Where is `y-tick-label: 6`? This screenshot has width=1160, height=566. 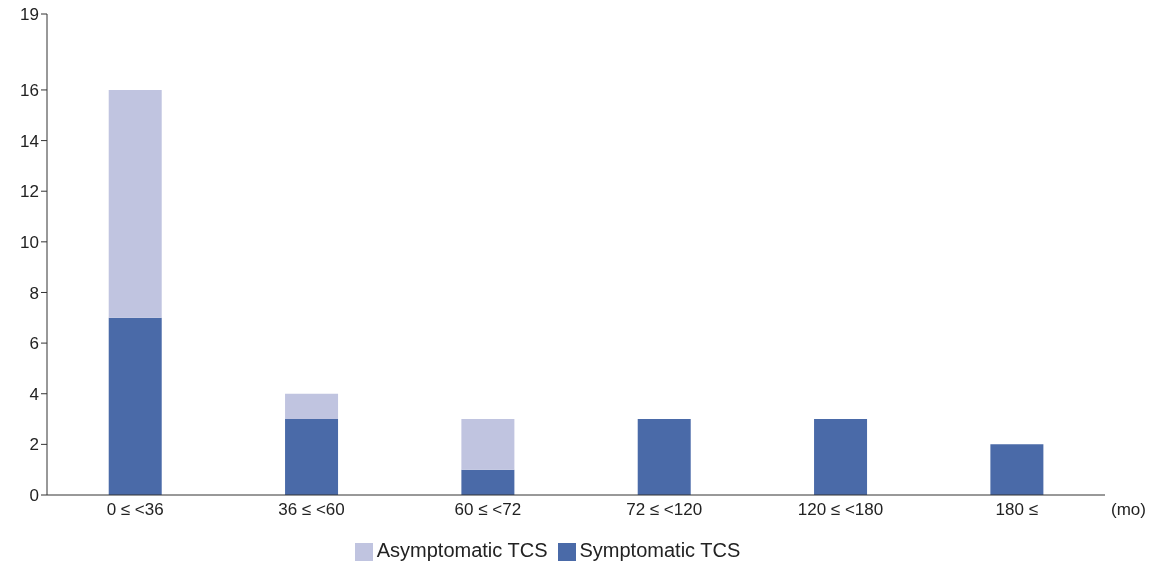 y-tick-label: 6 is located at coordinates (34, 344).